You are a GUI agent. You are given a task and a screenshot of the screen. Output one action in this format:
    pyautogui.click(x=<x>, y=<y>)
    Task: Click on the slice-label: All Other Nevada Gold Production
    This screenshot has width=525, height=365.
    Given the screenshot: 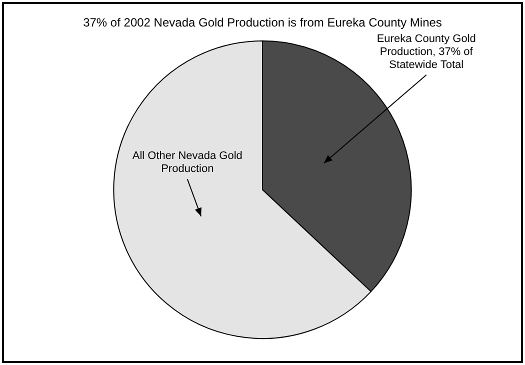 What is the action you would take?
    pyautogui.click(x=187, y=163)
    